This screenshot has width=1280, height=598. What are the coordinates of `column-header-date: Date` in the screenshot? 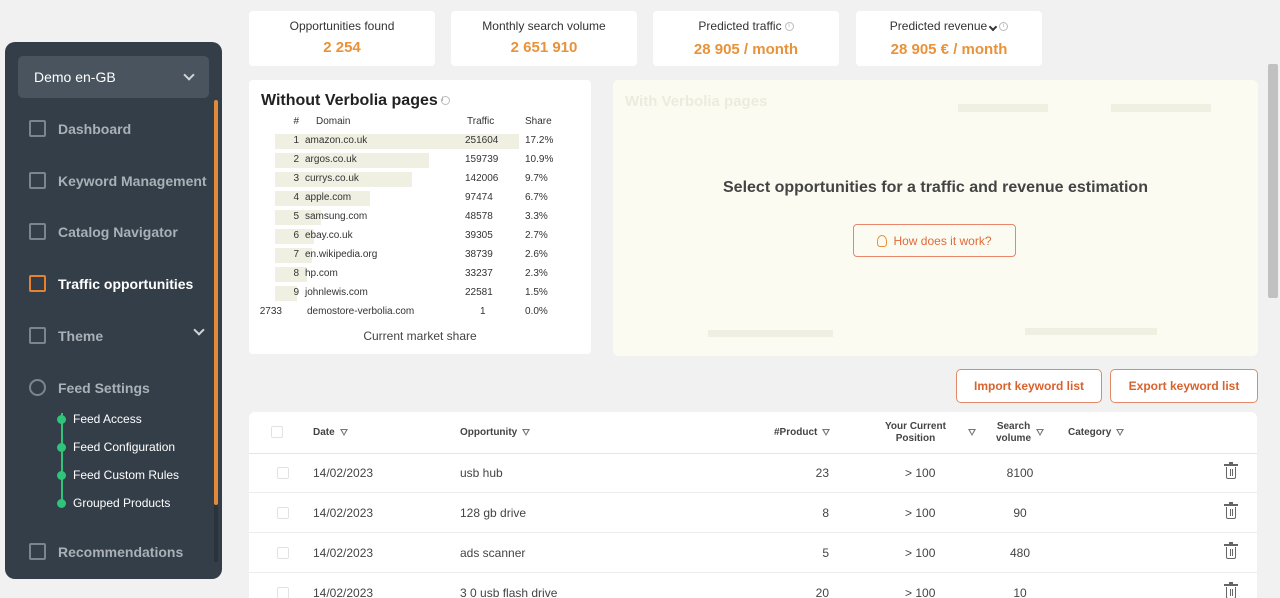 It's located at (330, 432).